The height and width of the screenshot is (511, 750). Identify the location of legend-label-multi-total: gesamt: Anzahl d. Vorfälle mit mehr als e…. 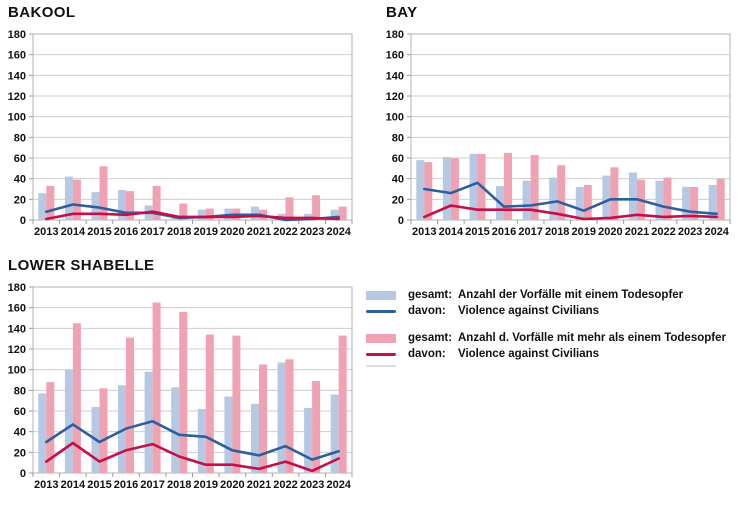
(567, 338).